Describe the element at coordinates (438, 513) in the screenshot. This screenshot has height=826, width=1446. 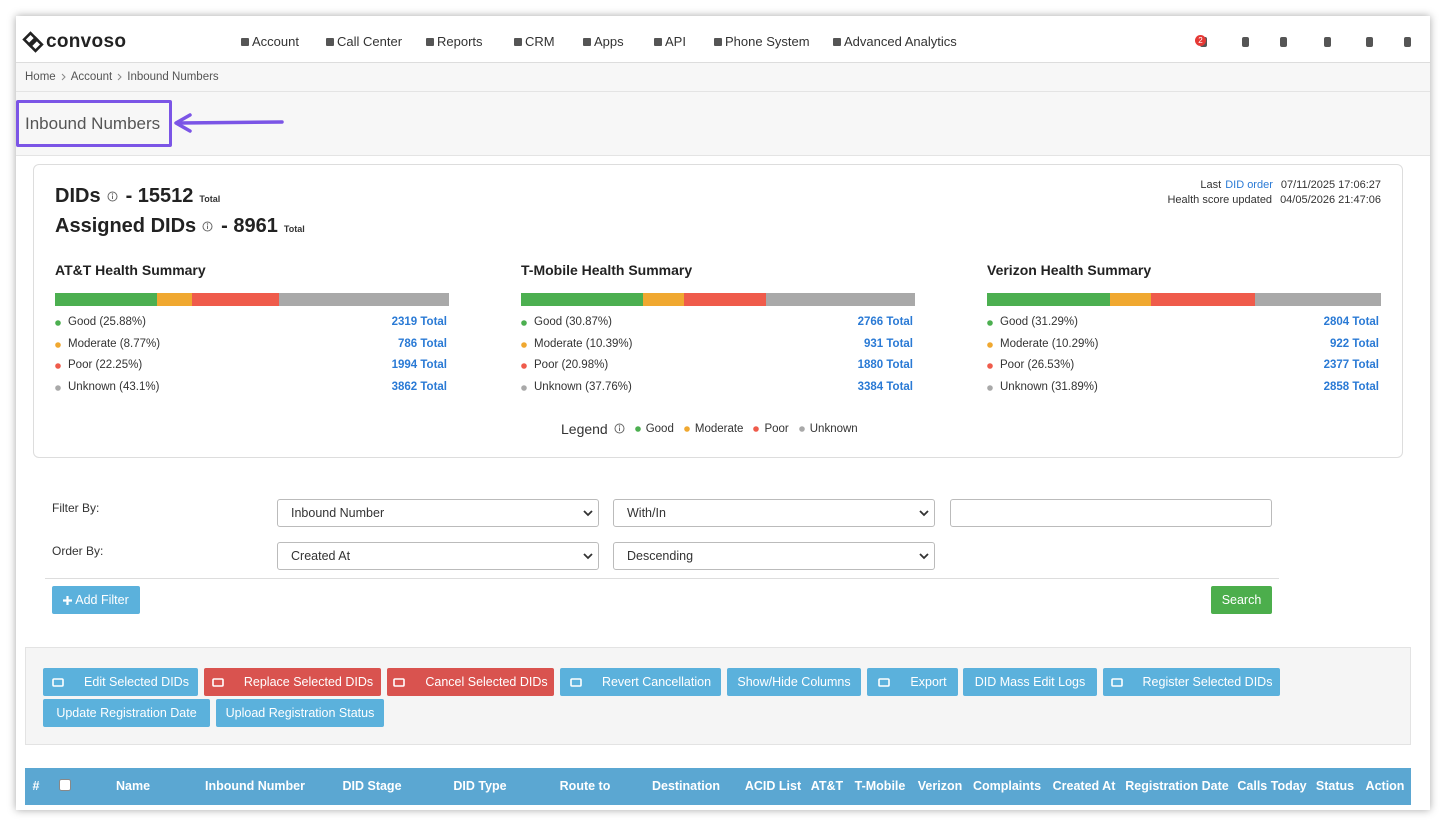
I see `select: Inbound Number` at that location.